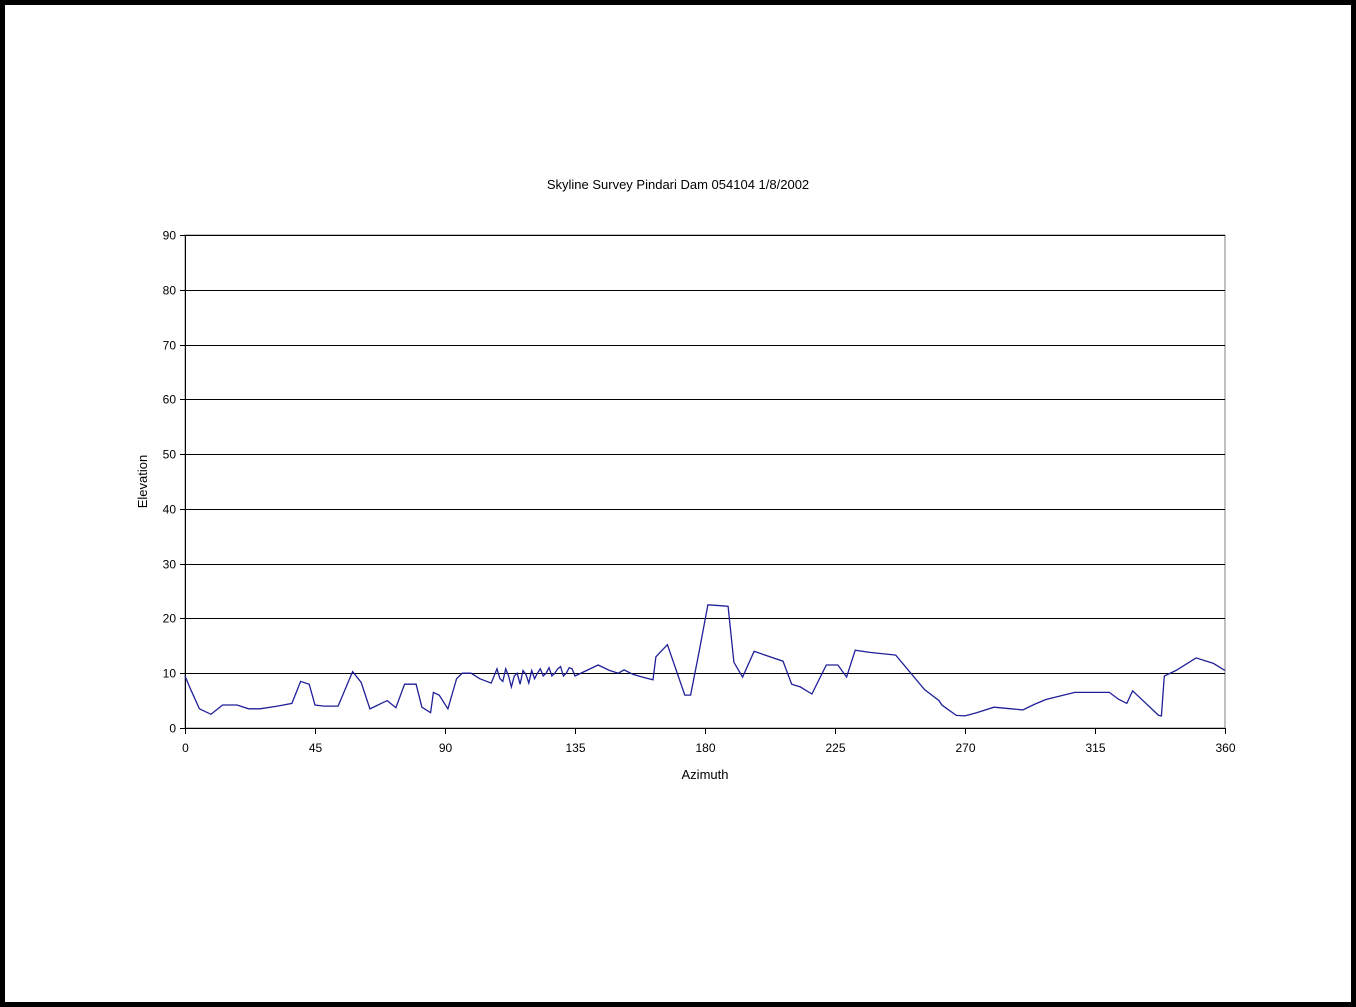 This screenshot has width=1356, height=1007. I want to click on y-tick-label: 0, so click(172, 729).